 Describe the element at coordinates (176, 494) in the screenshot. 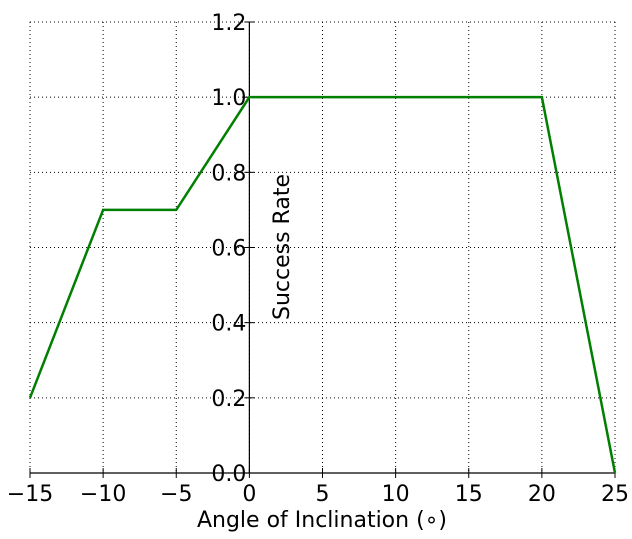

I see `x-tick-label: −5` at that location.